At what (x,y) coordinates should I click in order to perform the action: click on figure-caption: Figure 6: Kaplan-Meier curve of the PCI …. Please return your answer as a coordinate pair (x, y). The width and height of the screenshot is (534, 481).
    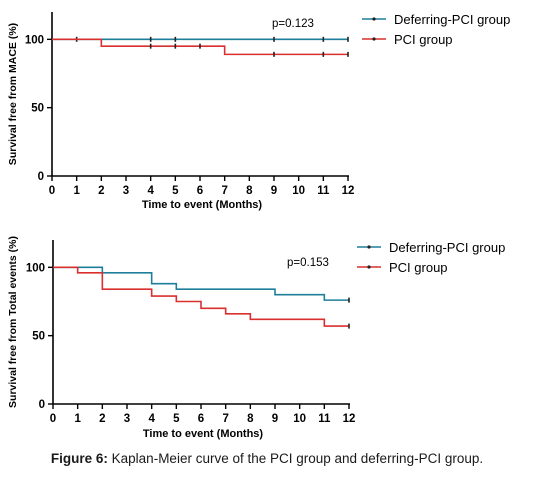
    Looking at the image, I should click on (267, 458).